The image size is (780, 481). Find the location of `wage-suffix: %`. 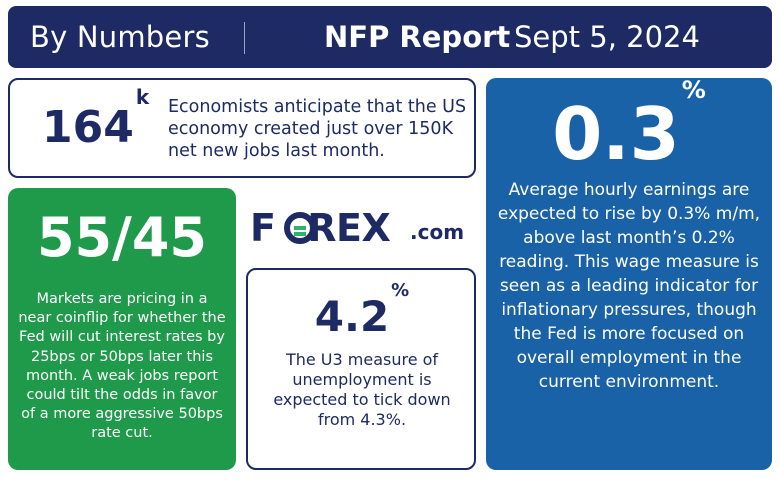

wage-suffix: % is located at coordinates (693, 90).